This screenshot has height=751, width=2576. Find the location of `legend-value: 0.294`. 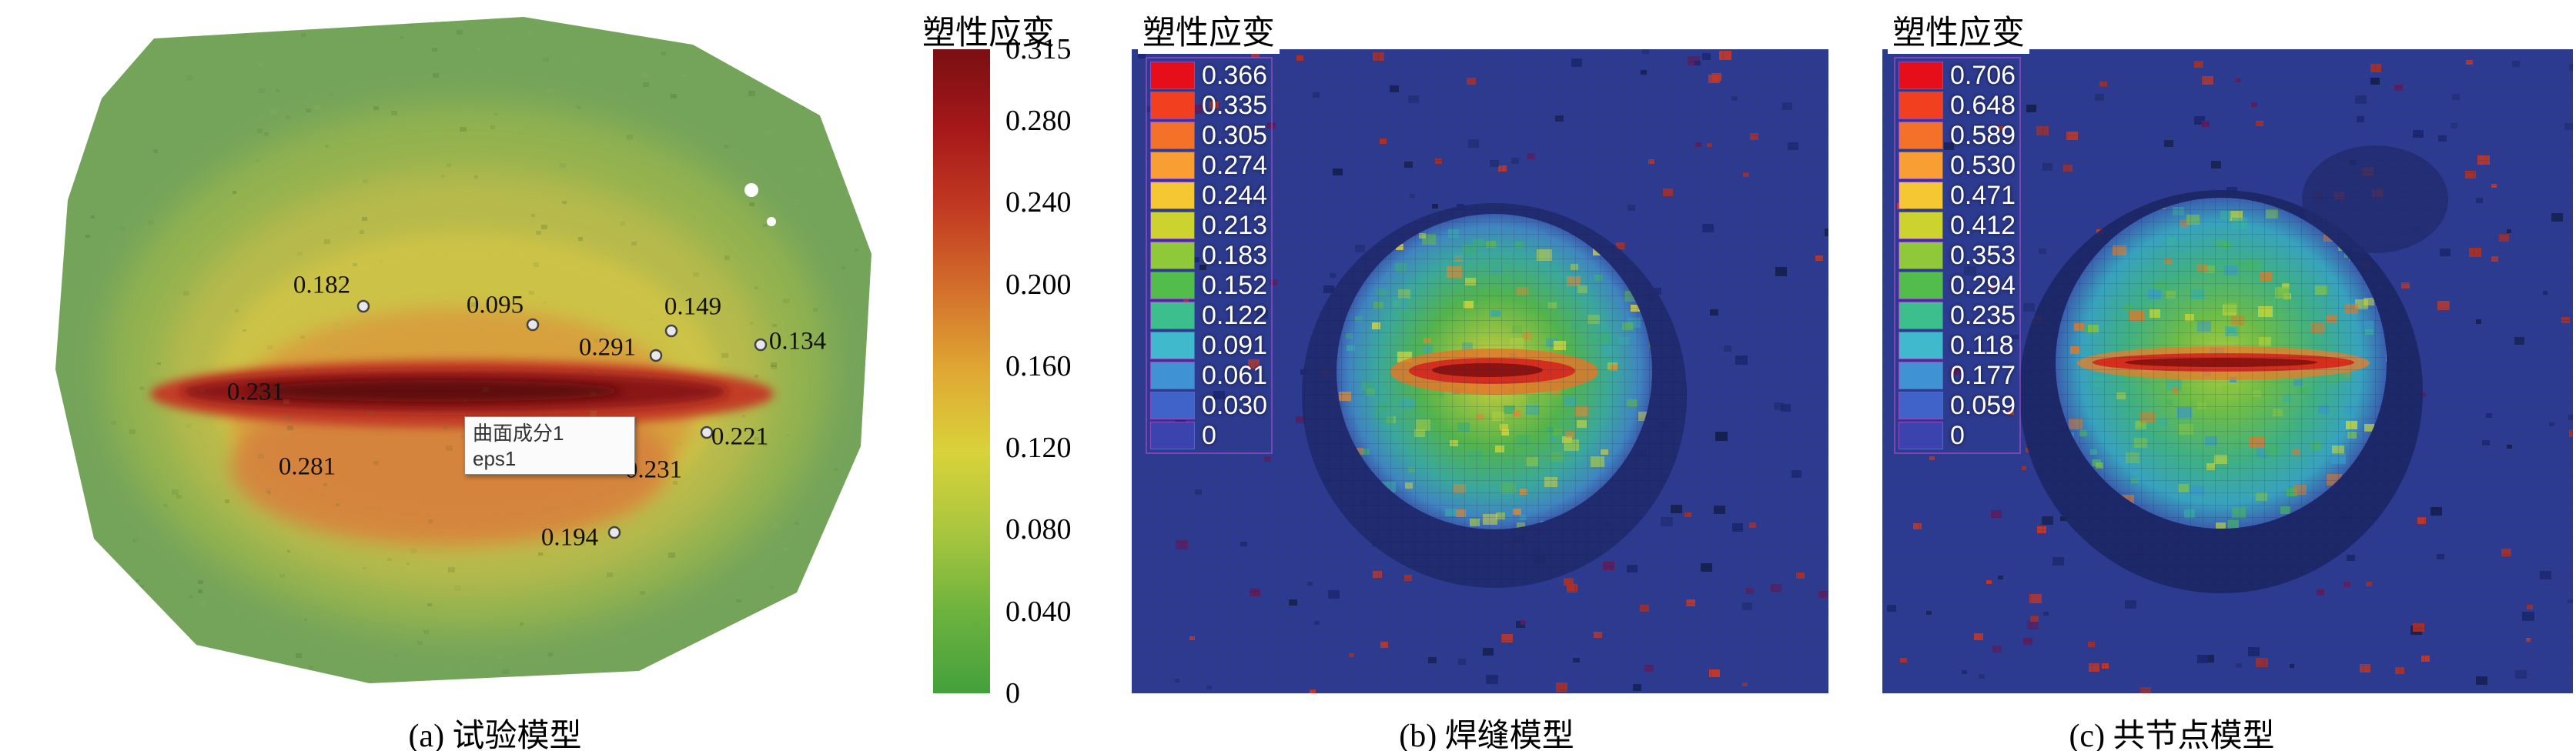

legend-value: 0.294 is located at coordinates (1983, 285).